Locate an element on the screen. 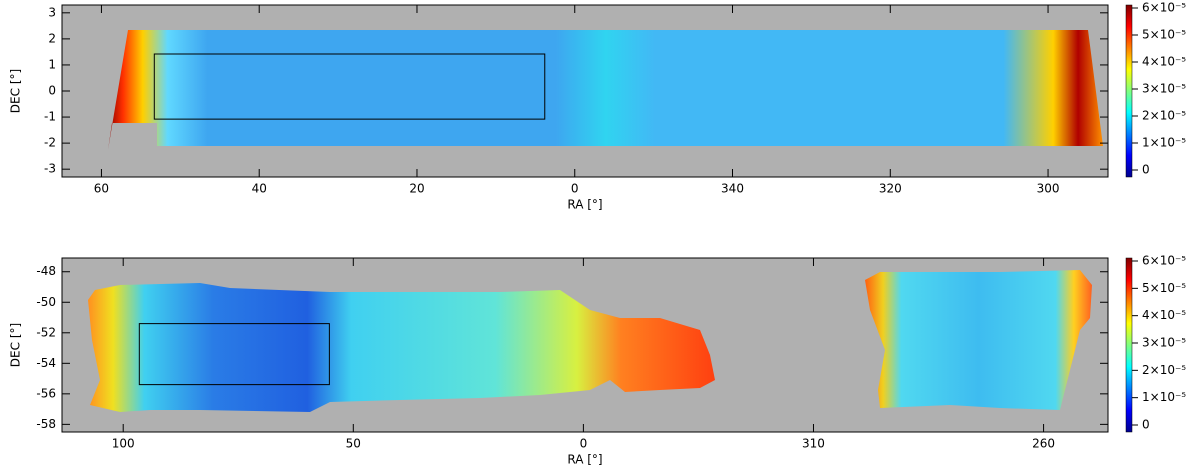 Image resolution: width=1200 pixels, height=474 pixels. x-tick-label: 40 is located at coordinates (259, 189).